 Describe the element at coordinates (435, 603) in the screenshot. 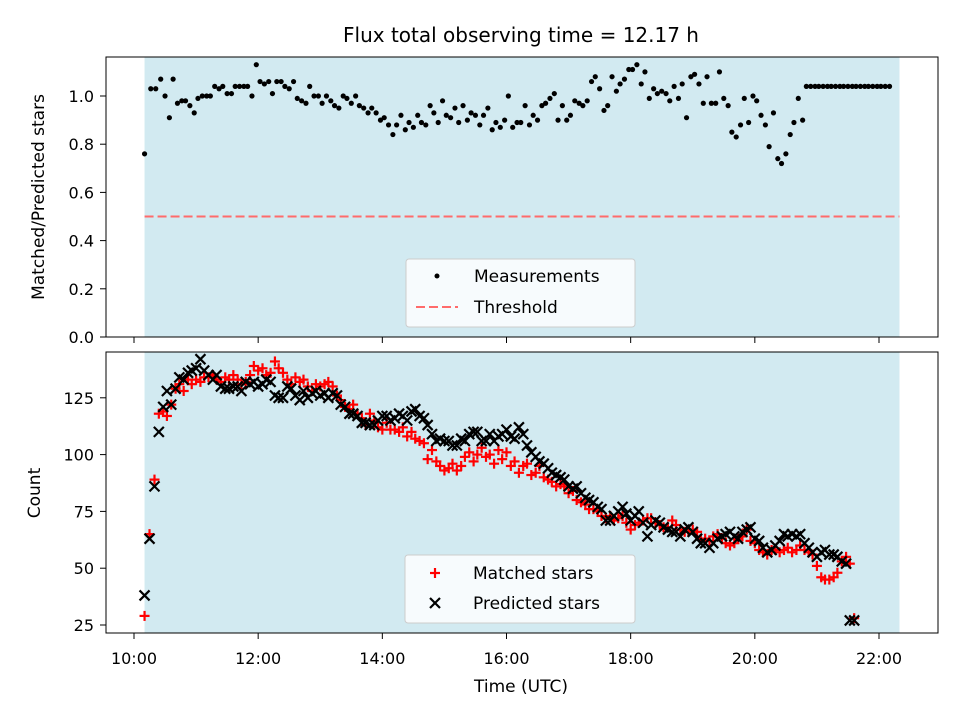

I see `predicted-legend-marker` at that location.